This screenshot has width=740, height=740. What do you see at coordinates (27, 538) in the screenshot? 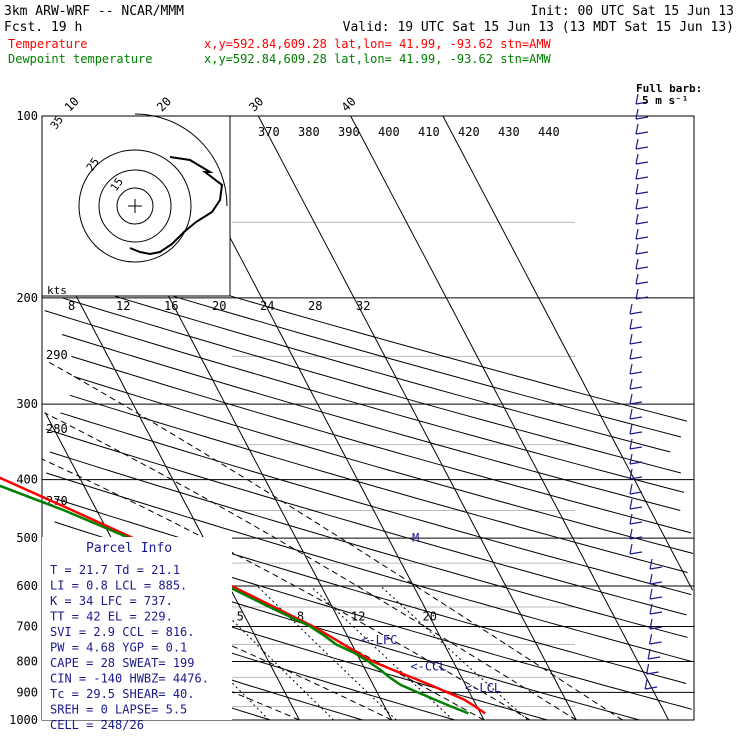
I see `pressure-label-500: 500` at bounding box center [27, 538].